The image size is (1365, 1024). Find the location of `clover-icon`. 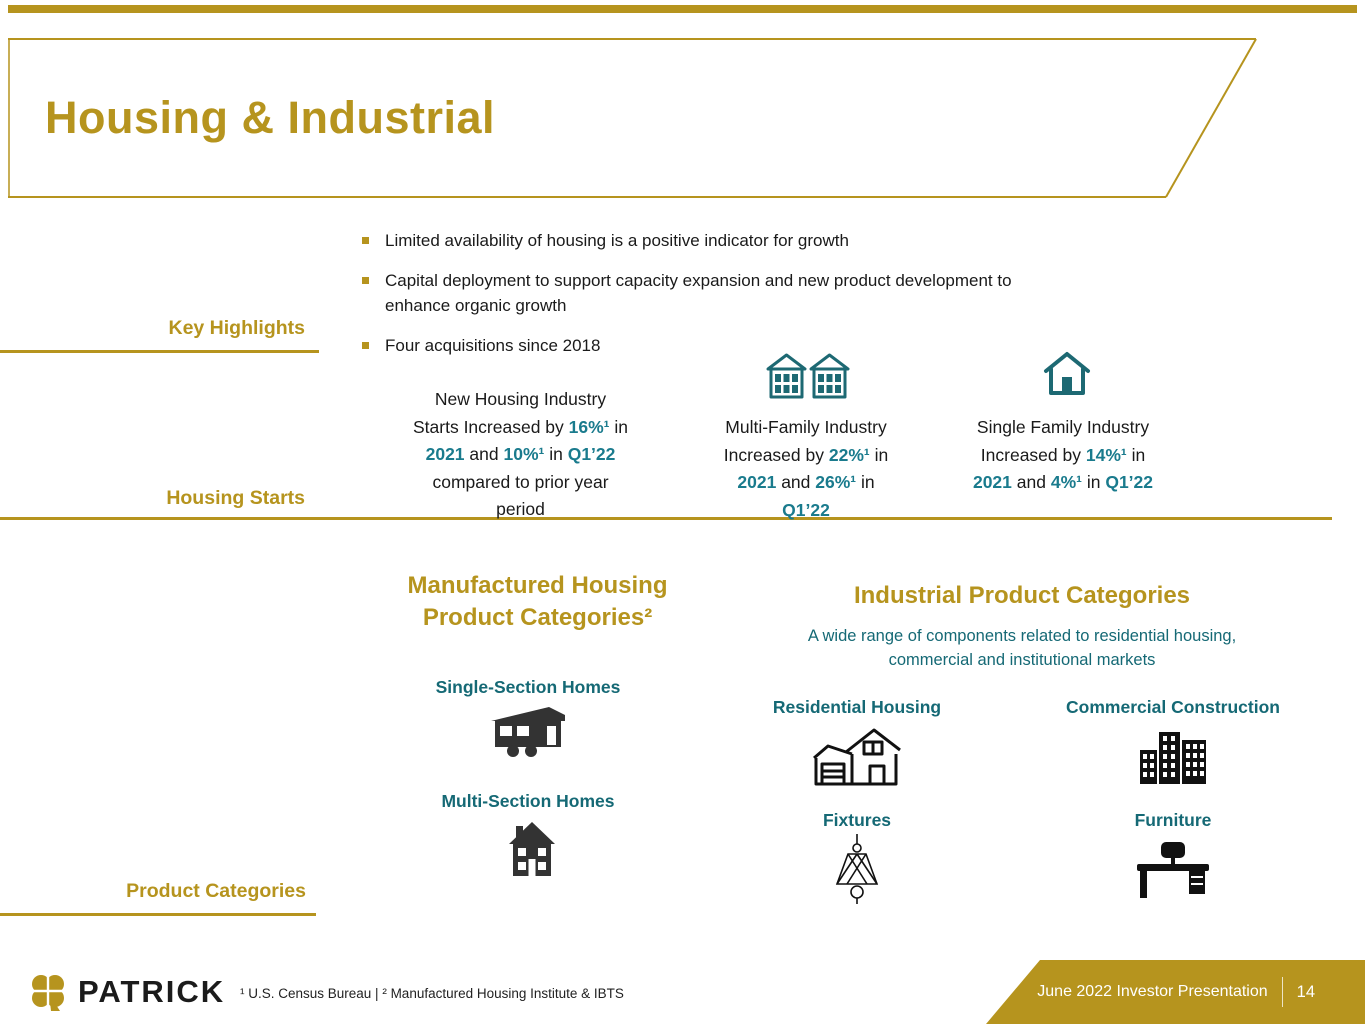

clover-icon is located at coordinates (48, 992).